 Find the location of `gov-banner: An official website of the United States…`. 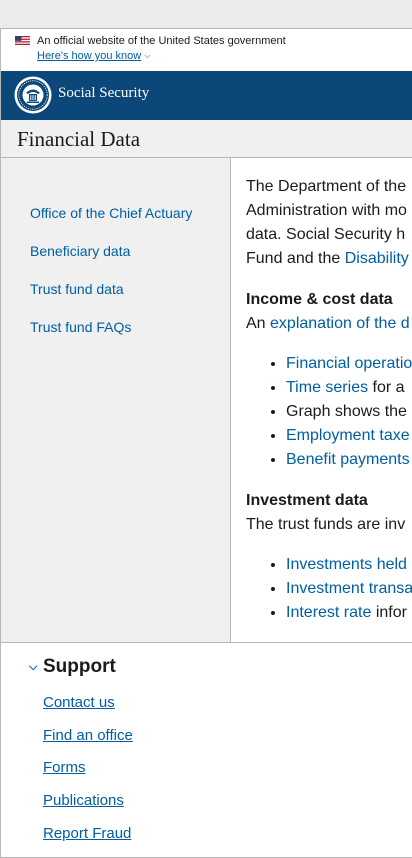

gov-banner: An official website of the United States… is located at coordinates (206, 50).